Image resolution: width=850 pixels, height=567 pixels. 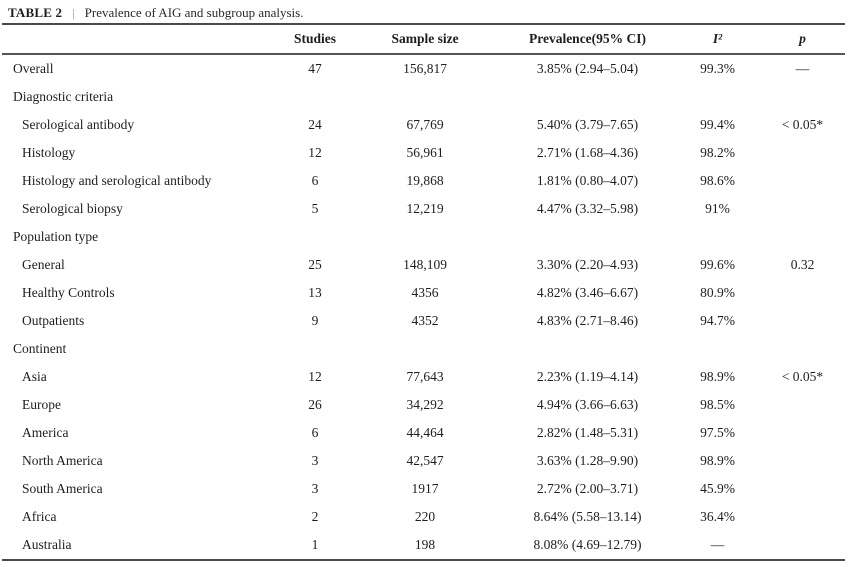 What do you see at coordinates (423, 560) in the screenshot?
I see `table-bottom-rule` at bounding box center [423, 560].